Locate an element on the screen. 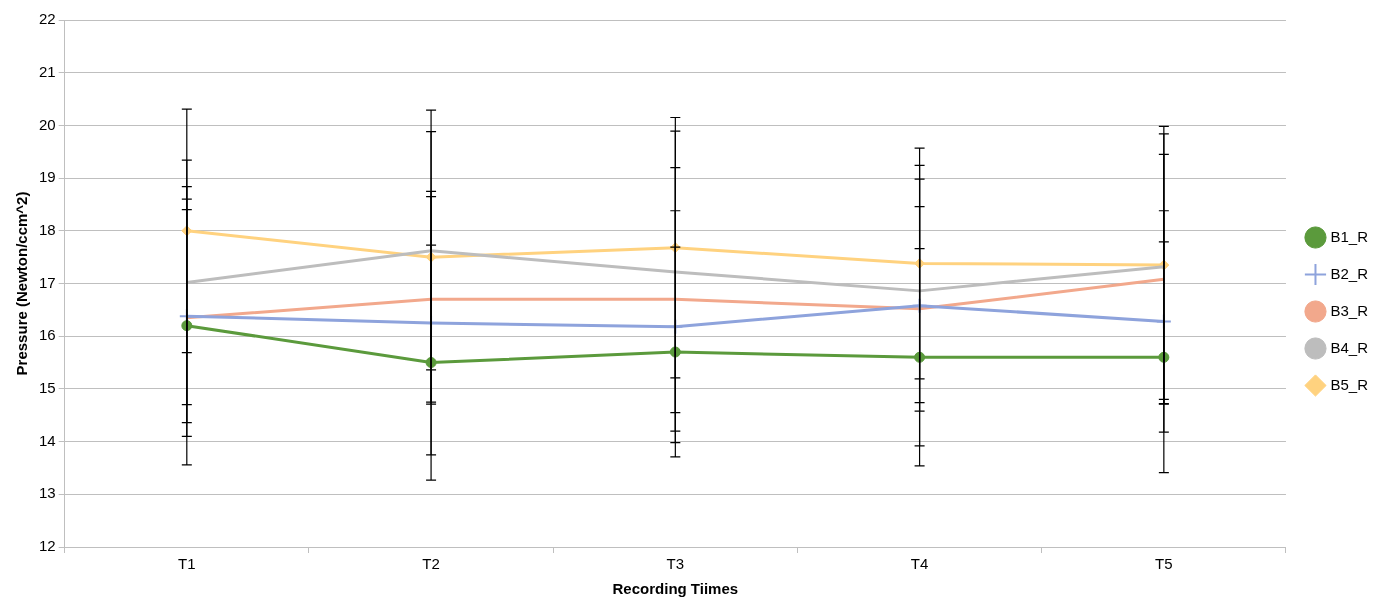 This screenshot has width=1378, height=611. y-tick-label: 22 is located at coordinates (47, 19).